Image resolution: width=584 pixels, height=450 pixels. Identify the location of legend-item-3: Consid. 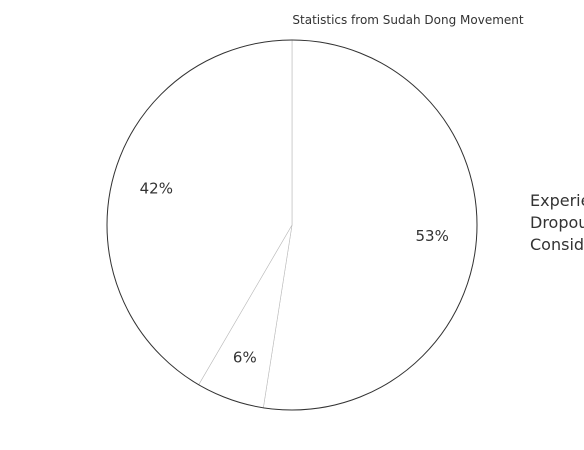
(557, 244).